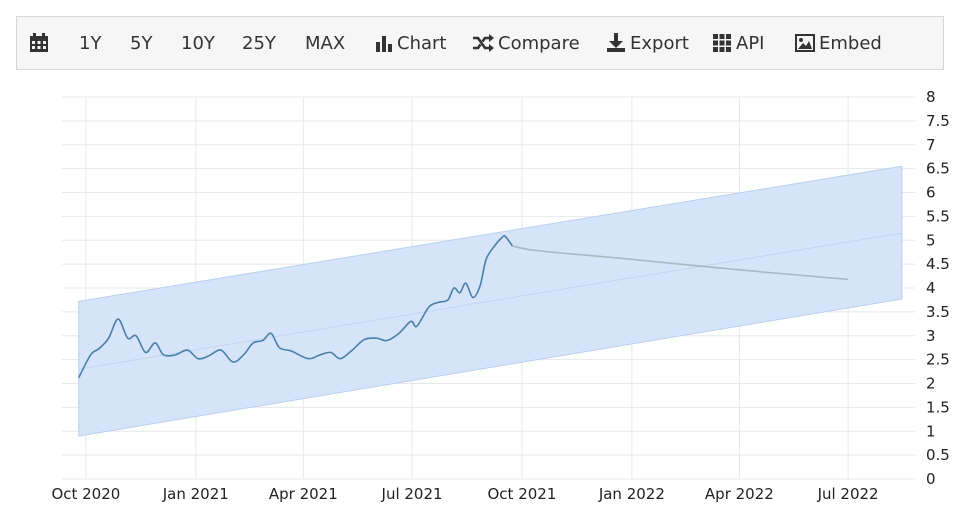  I want to click on api-label: API, so click(750, 43).